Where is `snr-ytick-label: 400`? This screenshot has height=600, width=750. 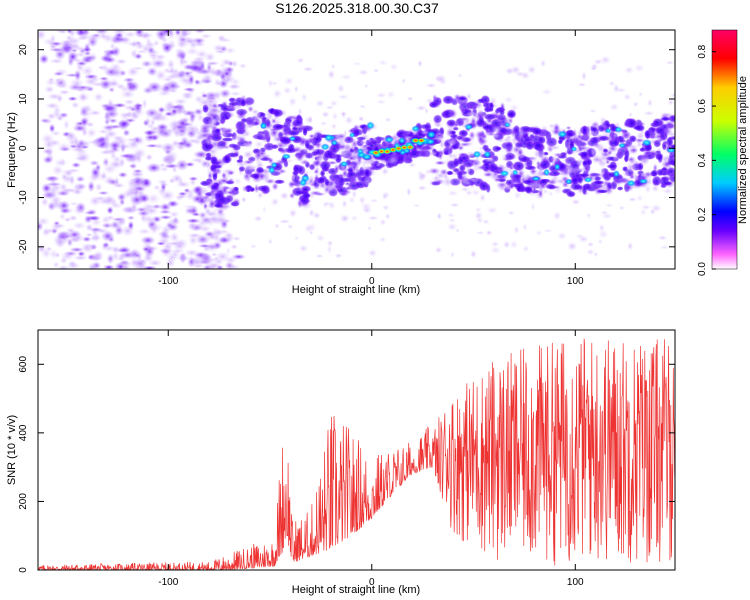 snr-ytick-label: 400 is located at coordinates (23, 432).